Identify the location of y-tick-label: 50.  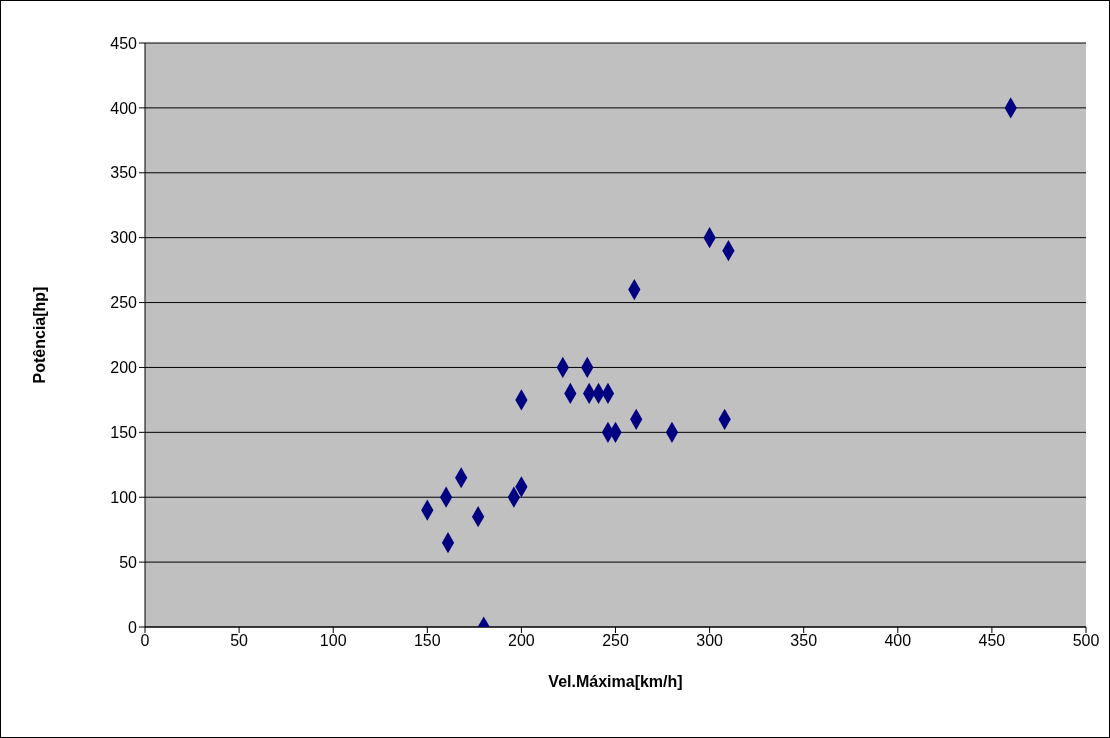
(128, 562).